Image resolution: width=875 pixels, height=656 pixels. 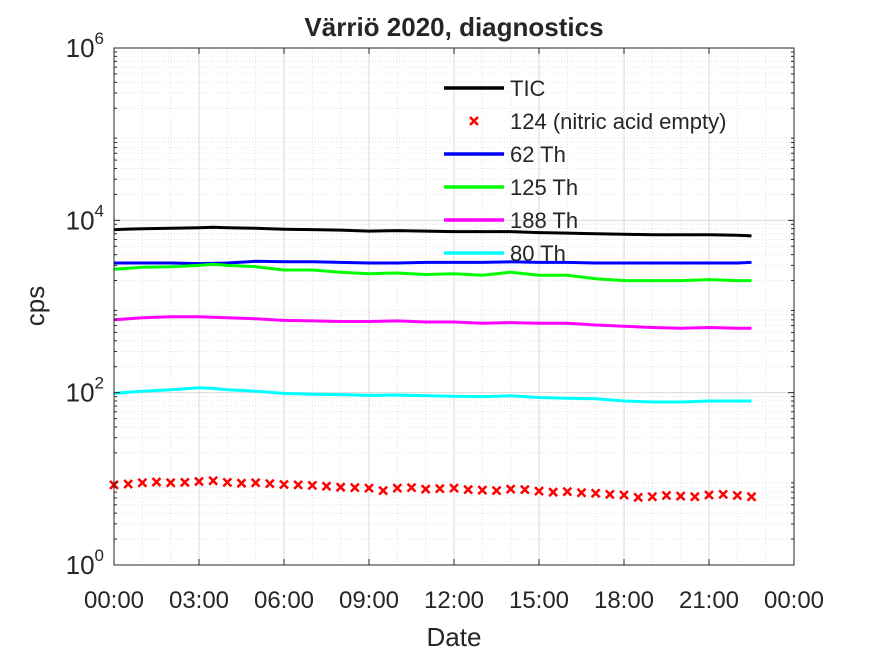 I want to click on chart-title: Värriö 2020, diagnostics, so click(x=453, y=27).